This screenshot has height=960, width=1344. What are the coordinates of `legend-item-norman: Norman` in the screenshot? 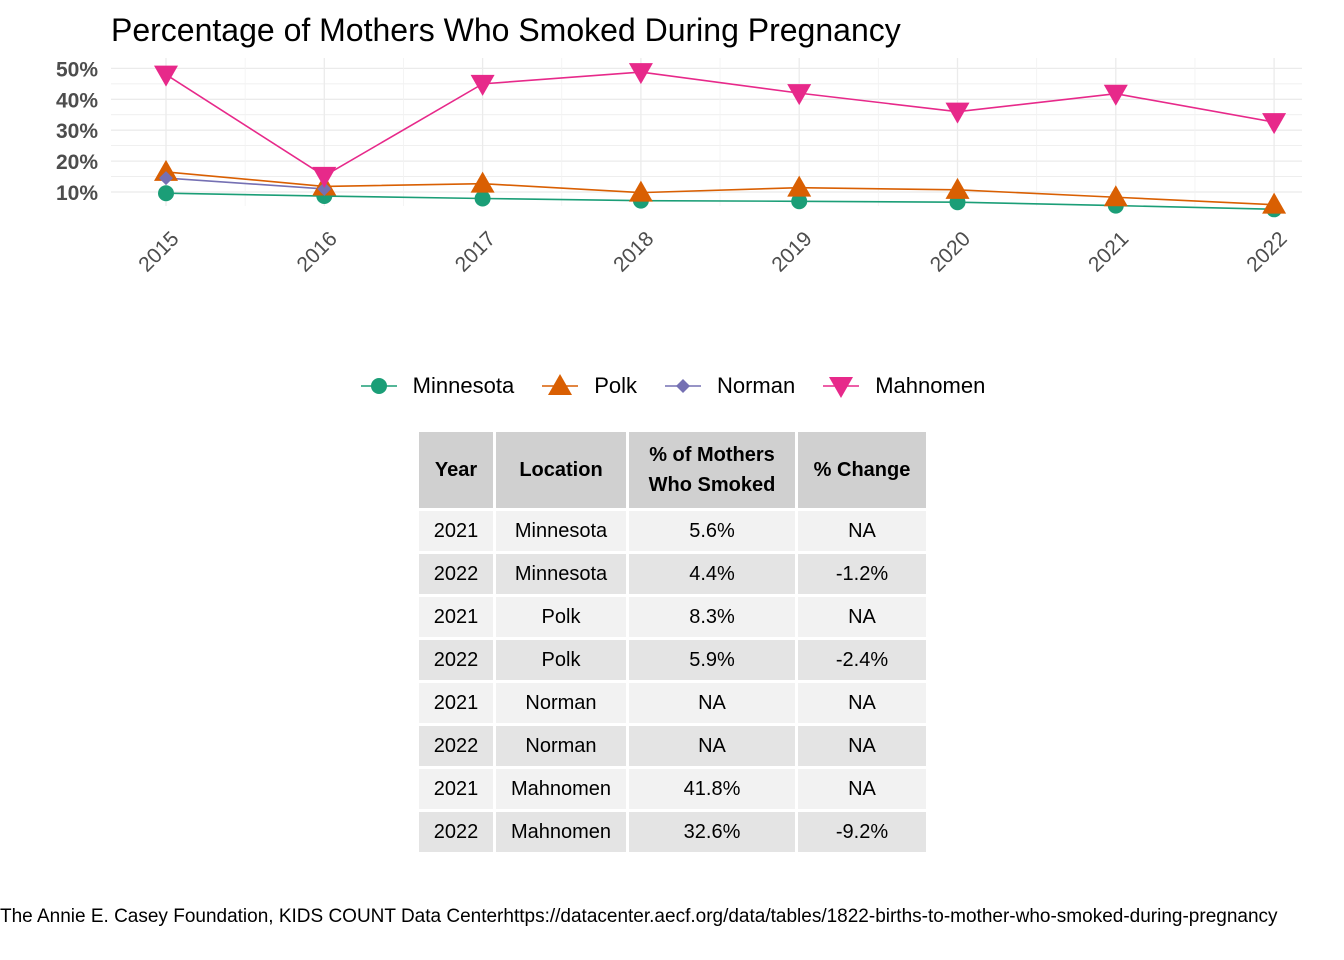 It's located at (729, 386).